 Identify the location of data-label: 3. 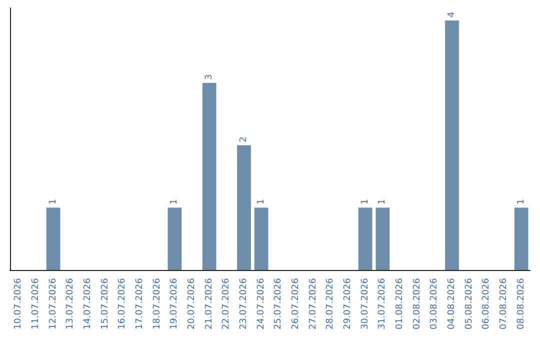
(209, 77).